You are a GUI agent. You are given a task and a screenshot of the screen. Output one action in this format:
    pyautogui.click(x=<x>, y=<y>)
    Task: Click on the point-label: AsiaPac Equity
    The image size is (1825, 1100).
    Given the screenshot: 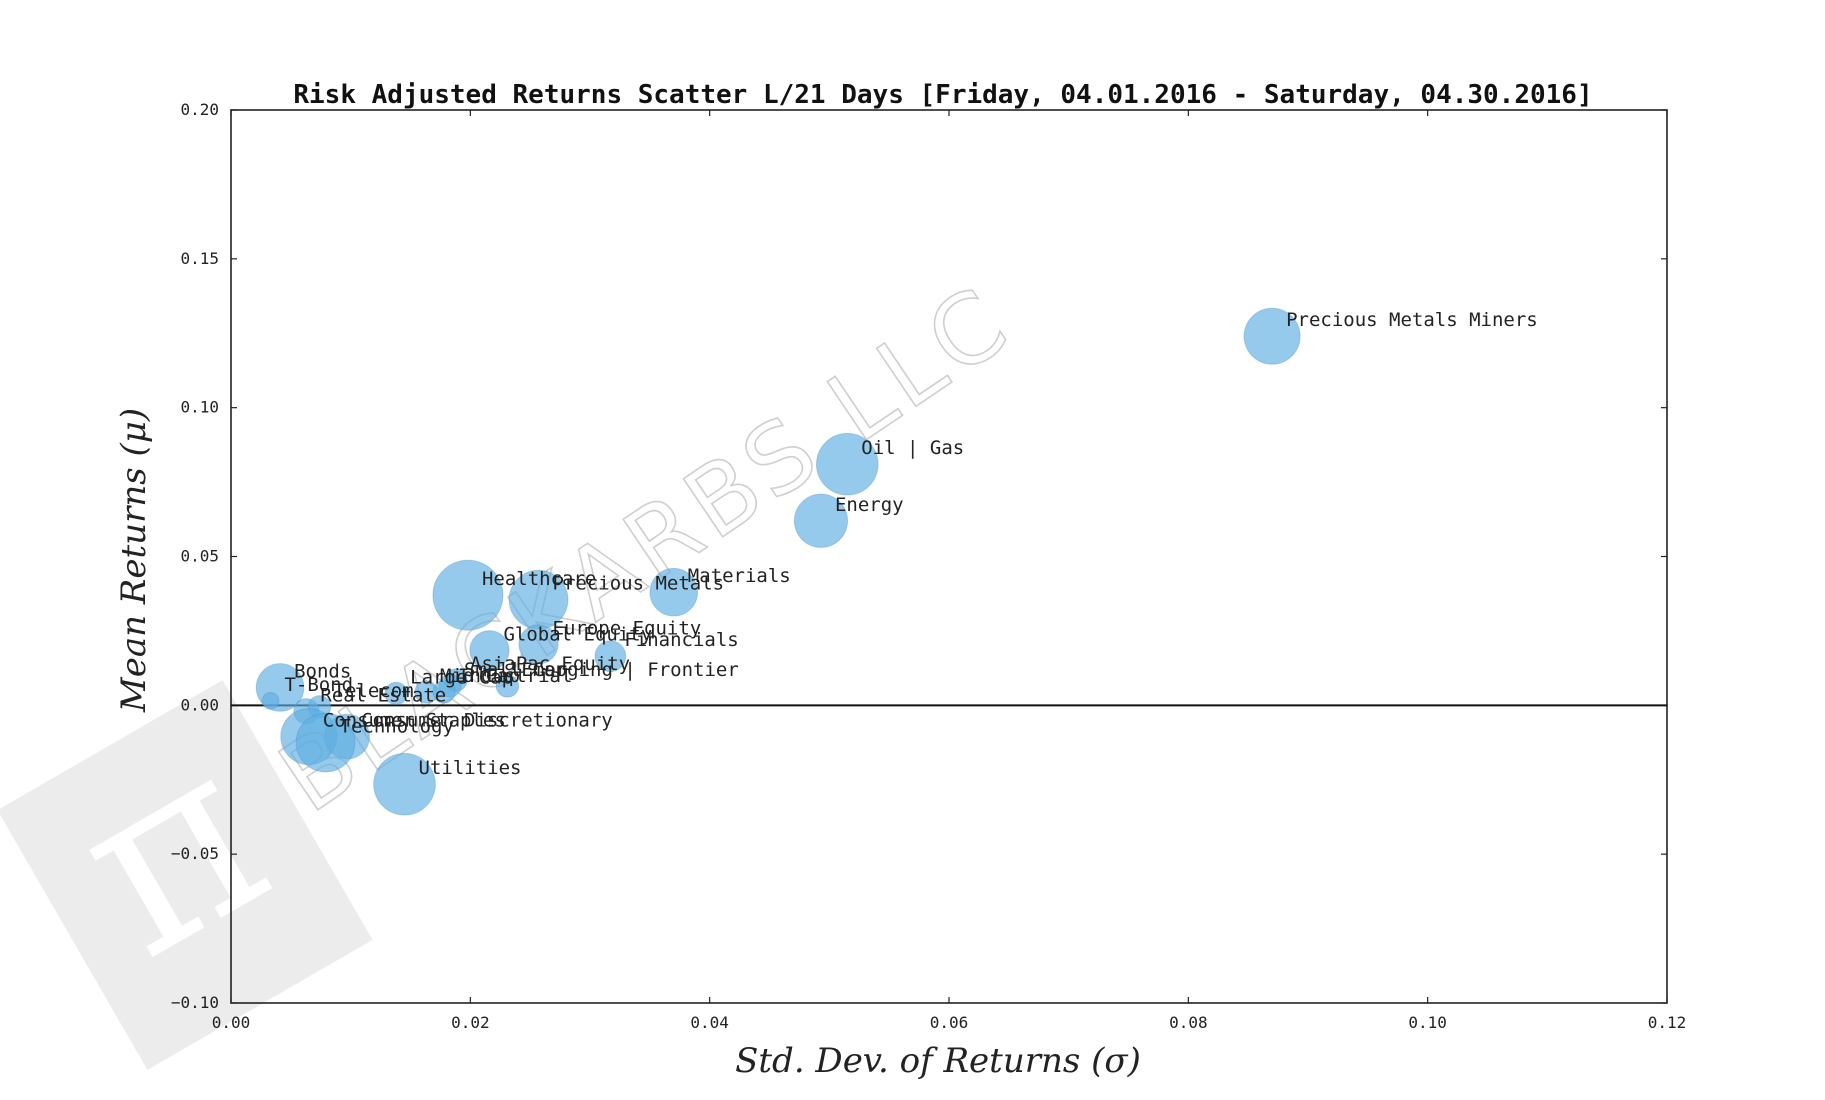 What is the action you would take?
    pyautogui.click(x=550, y=664)
    